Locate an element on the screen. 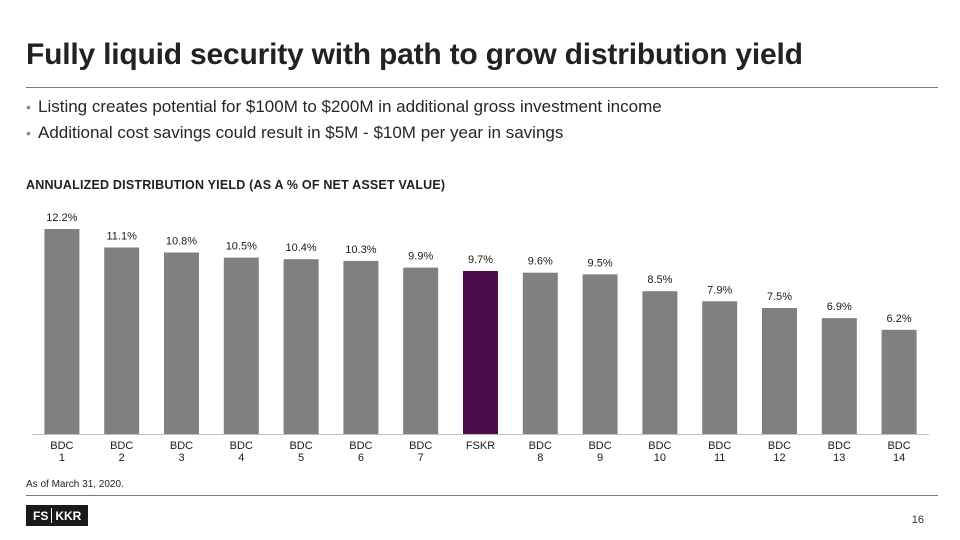 The height and width of the screenshot is (540, 960). logo-fs: FS is located at coordinates (41, 515).